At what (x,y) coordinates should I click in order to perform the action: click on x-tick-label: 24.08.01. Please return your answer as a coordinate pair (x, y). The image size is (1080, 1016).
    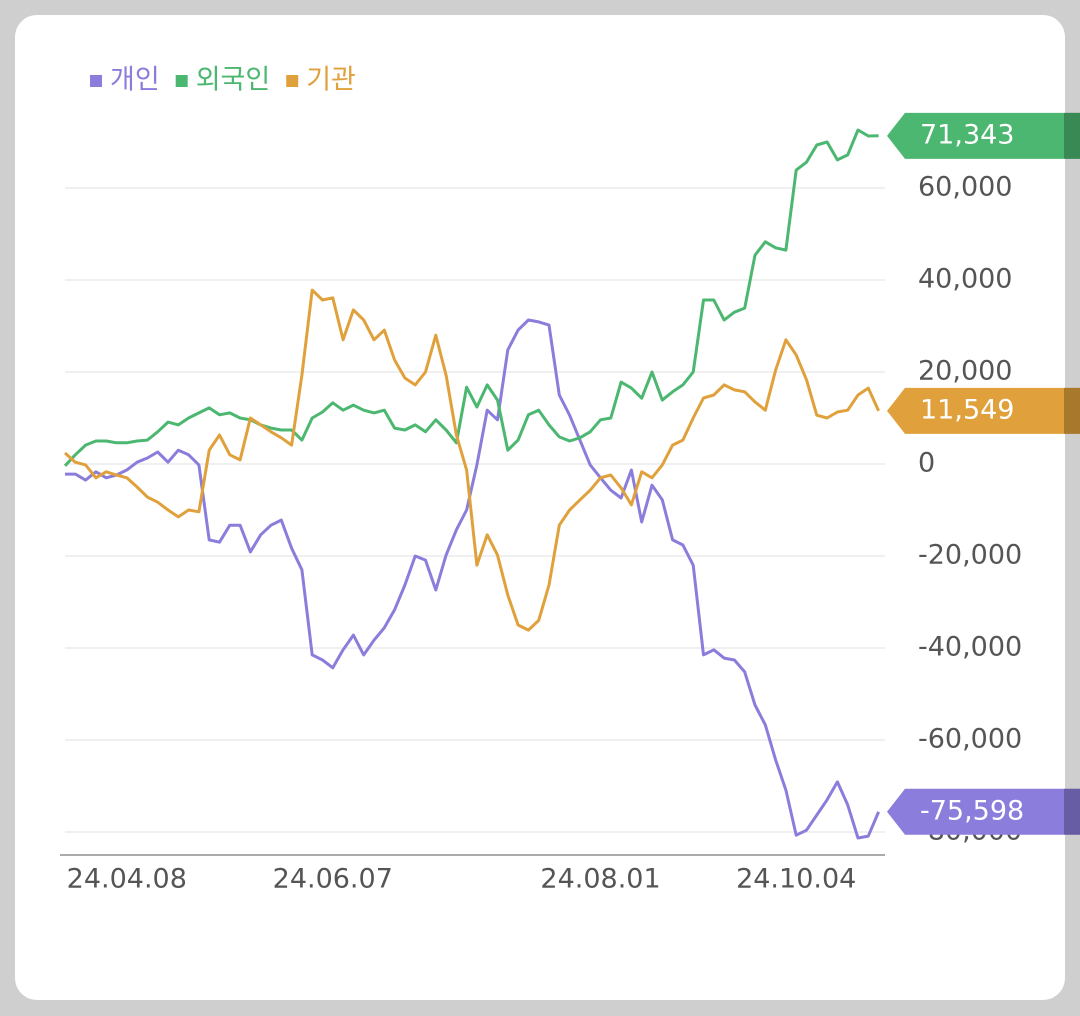
    Looking at the image, I should click on (600, 879).